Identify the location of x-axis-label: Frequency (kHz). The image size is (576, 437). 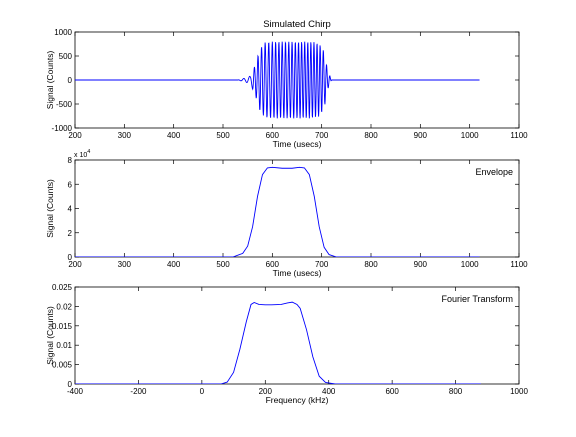
(297, 400).